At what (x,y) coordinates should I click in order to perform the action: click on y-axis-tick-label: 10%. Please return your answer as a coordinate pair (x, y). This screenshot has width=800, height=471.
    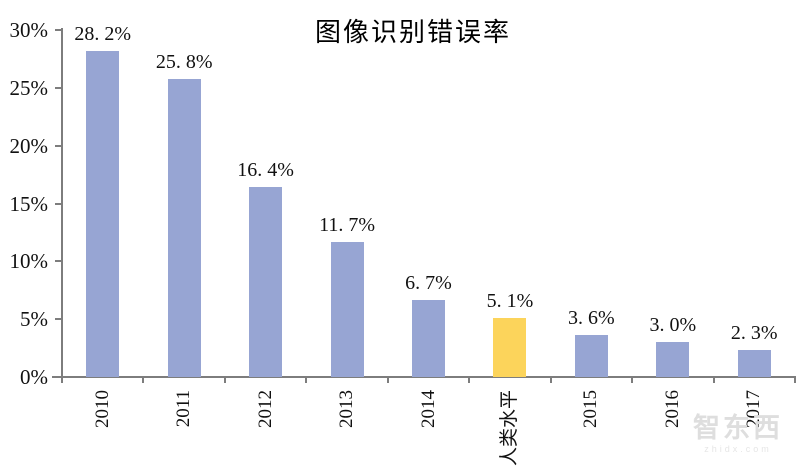
    Looking at the image, I should click on (29, 261).